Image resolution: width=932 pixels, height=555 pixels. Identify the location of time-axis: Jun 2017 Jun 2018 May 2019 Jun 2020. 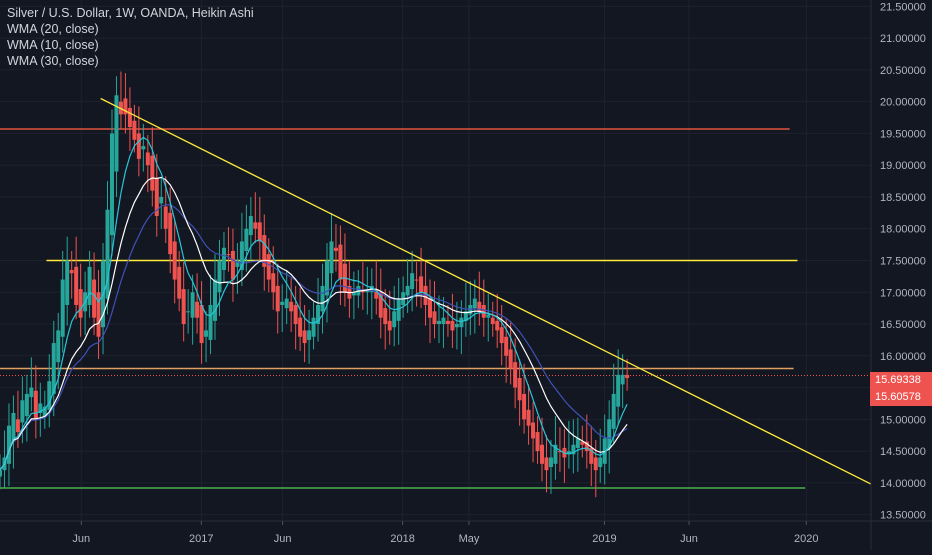
(445, 533).